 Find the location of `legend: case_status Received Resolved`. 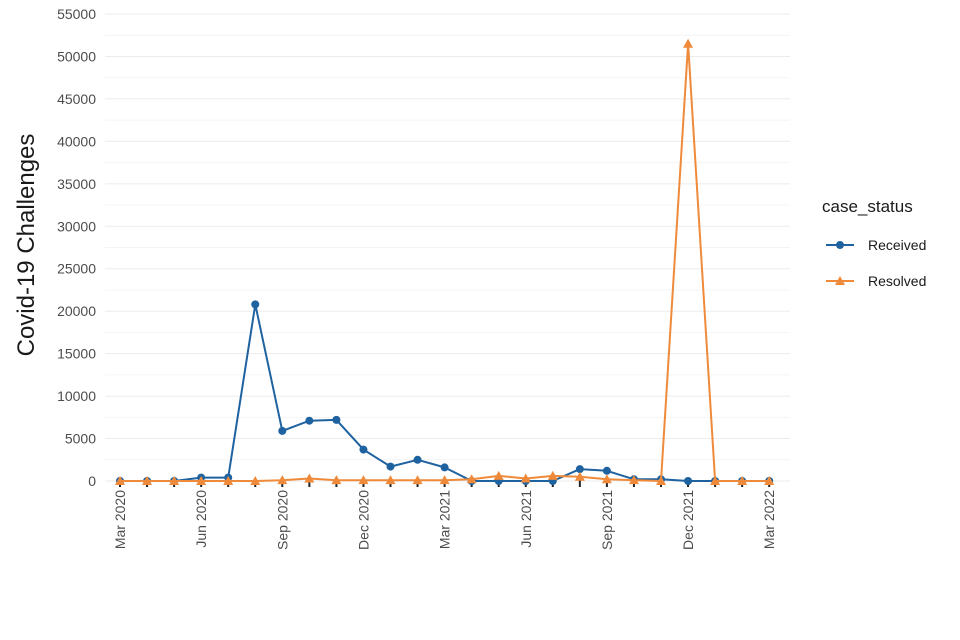

legend: case_status Received Resolved is located at coordinates (874, 243).